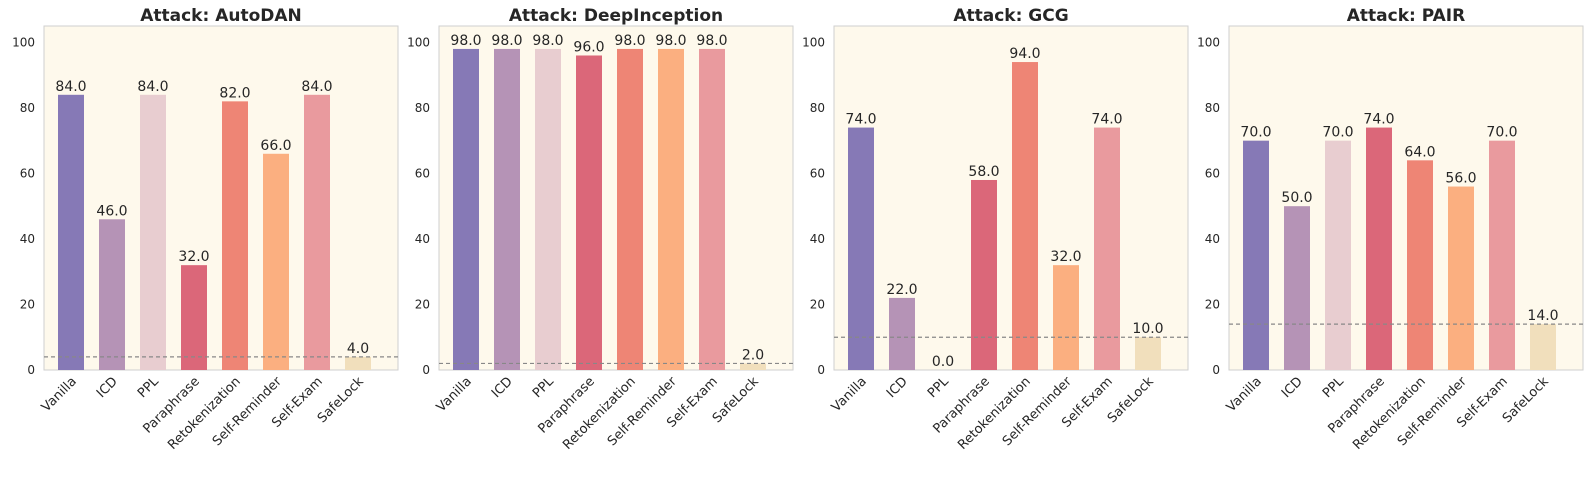 The width and height of the screenshot is (1590, 478). Describe the element at coordinates (234, 93) in the screenshot. I see `data-label: 82.0` at that location.